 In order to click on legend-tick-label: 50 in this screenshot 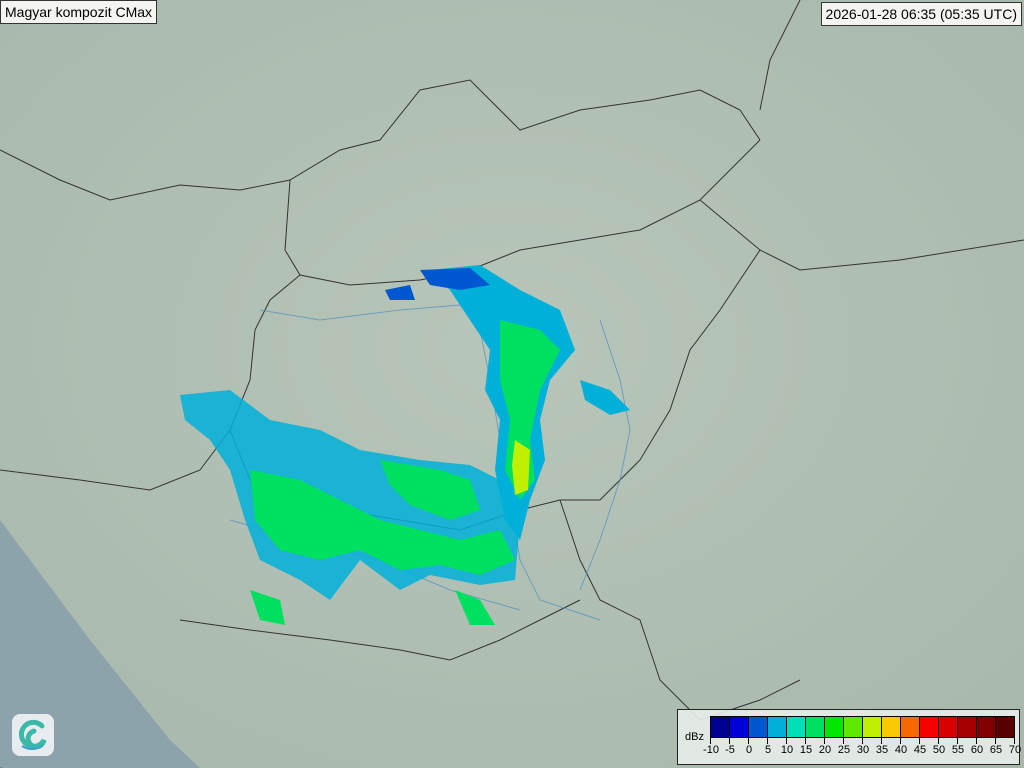, I will do `click(939, 750)`.